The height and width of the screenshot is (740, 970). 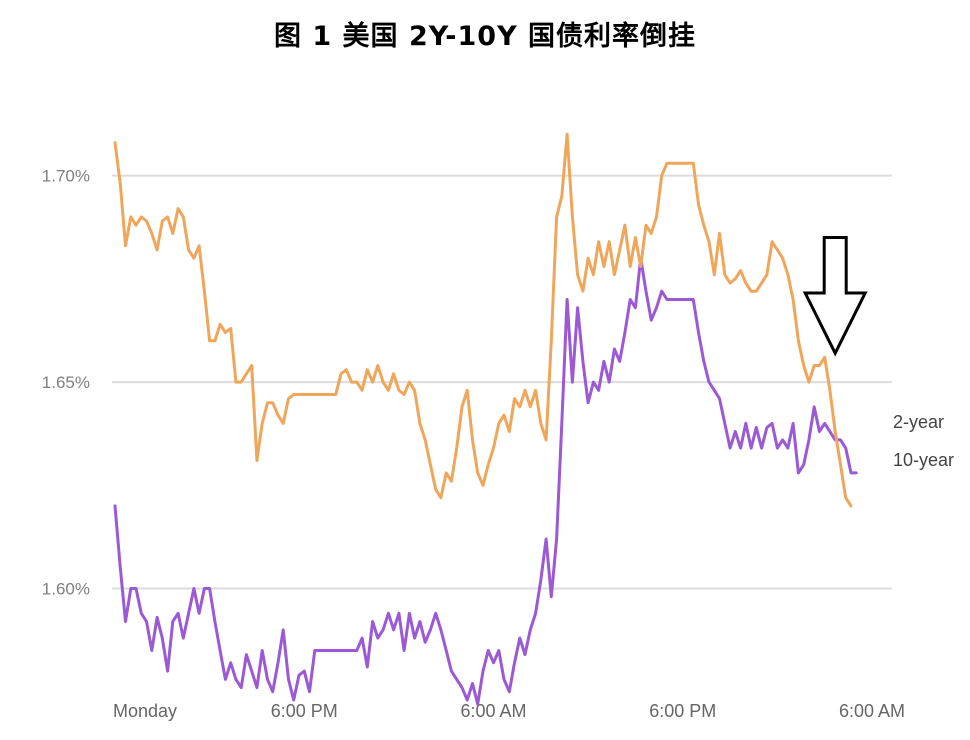 What do you see at coordinates (923, 460) in the screenshot?
I see `series-end-label: 10-year` at bounding box center [923, 460].